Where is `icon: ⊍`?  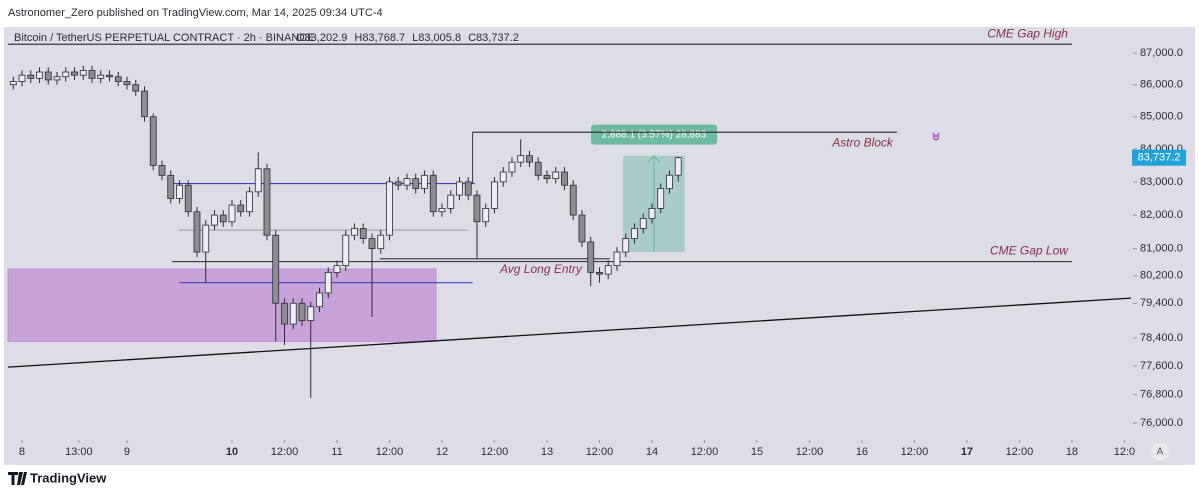 icon: ⊍ is located at coordinates (936, 135).